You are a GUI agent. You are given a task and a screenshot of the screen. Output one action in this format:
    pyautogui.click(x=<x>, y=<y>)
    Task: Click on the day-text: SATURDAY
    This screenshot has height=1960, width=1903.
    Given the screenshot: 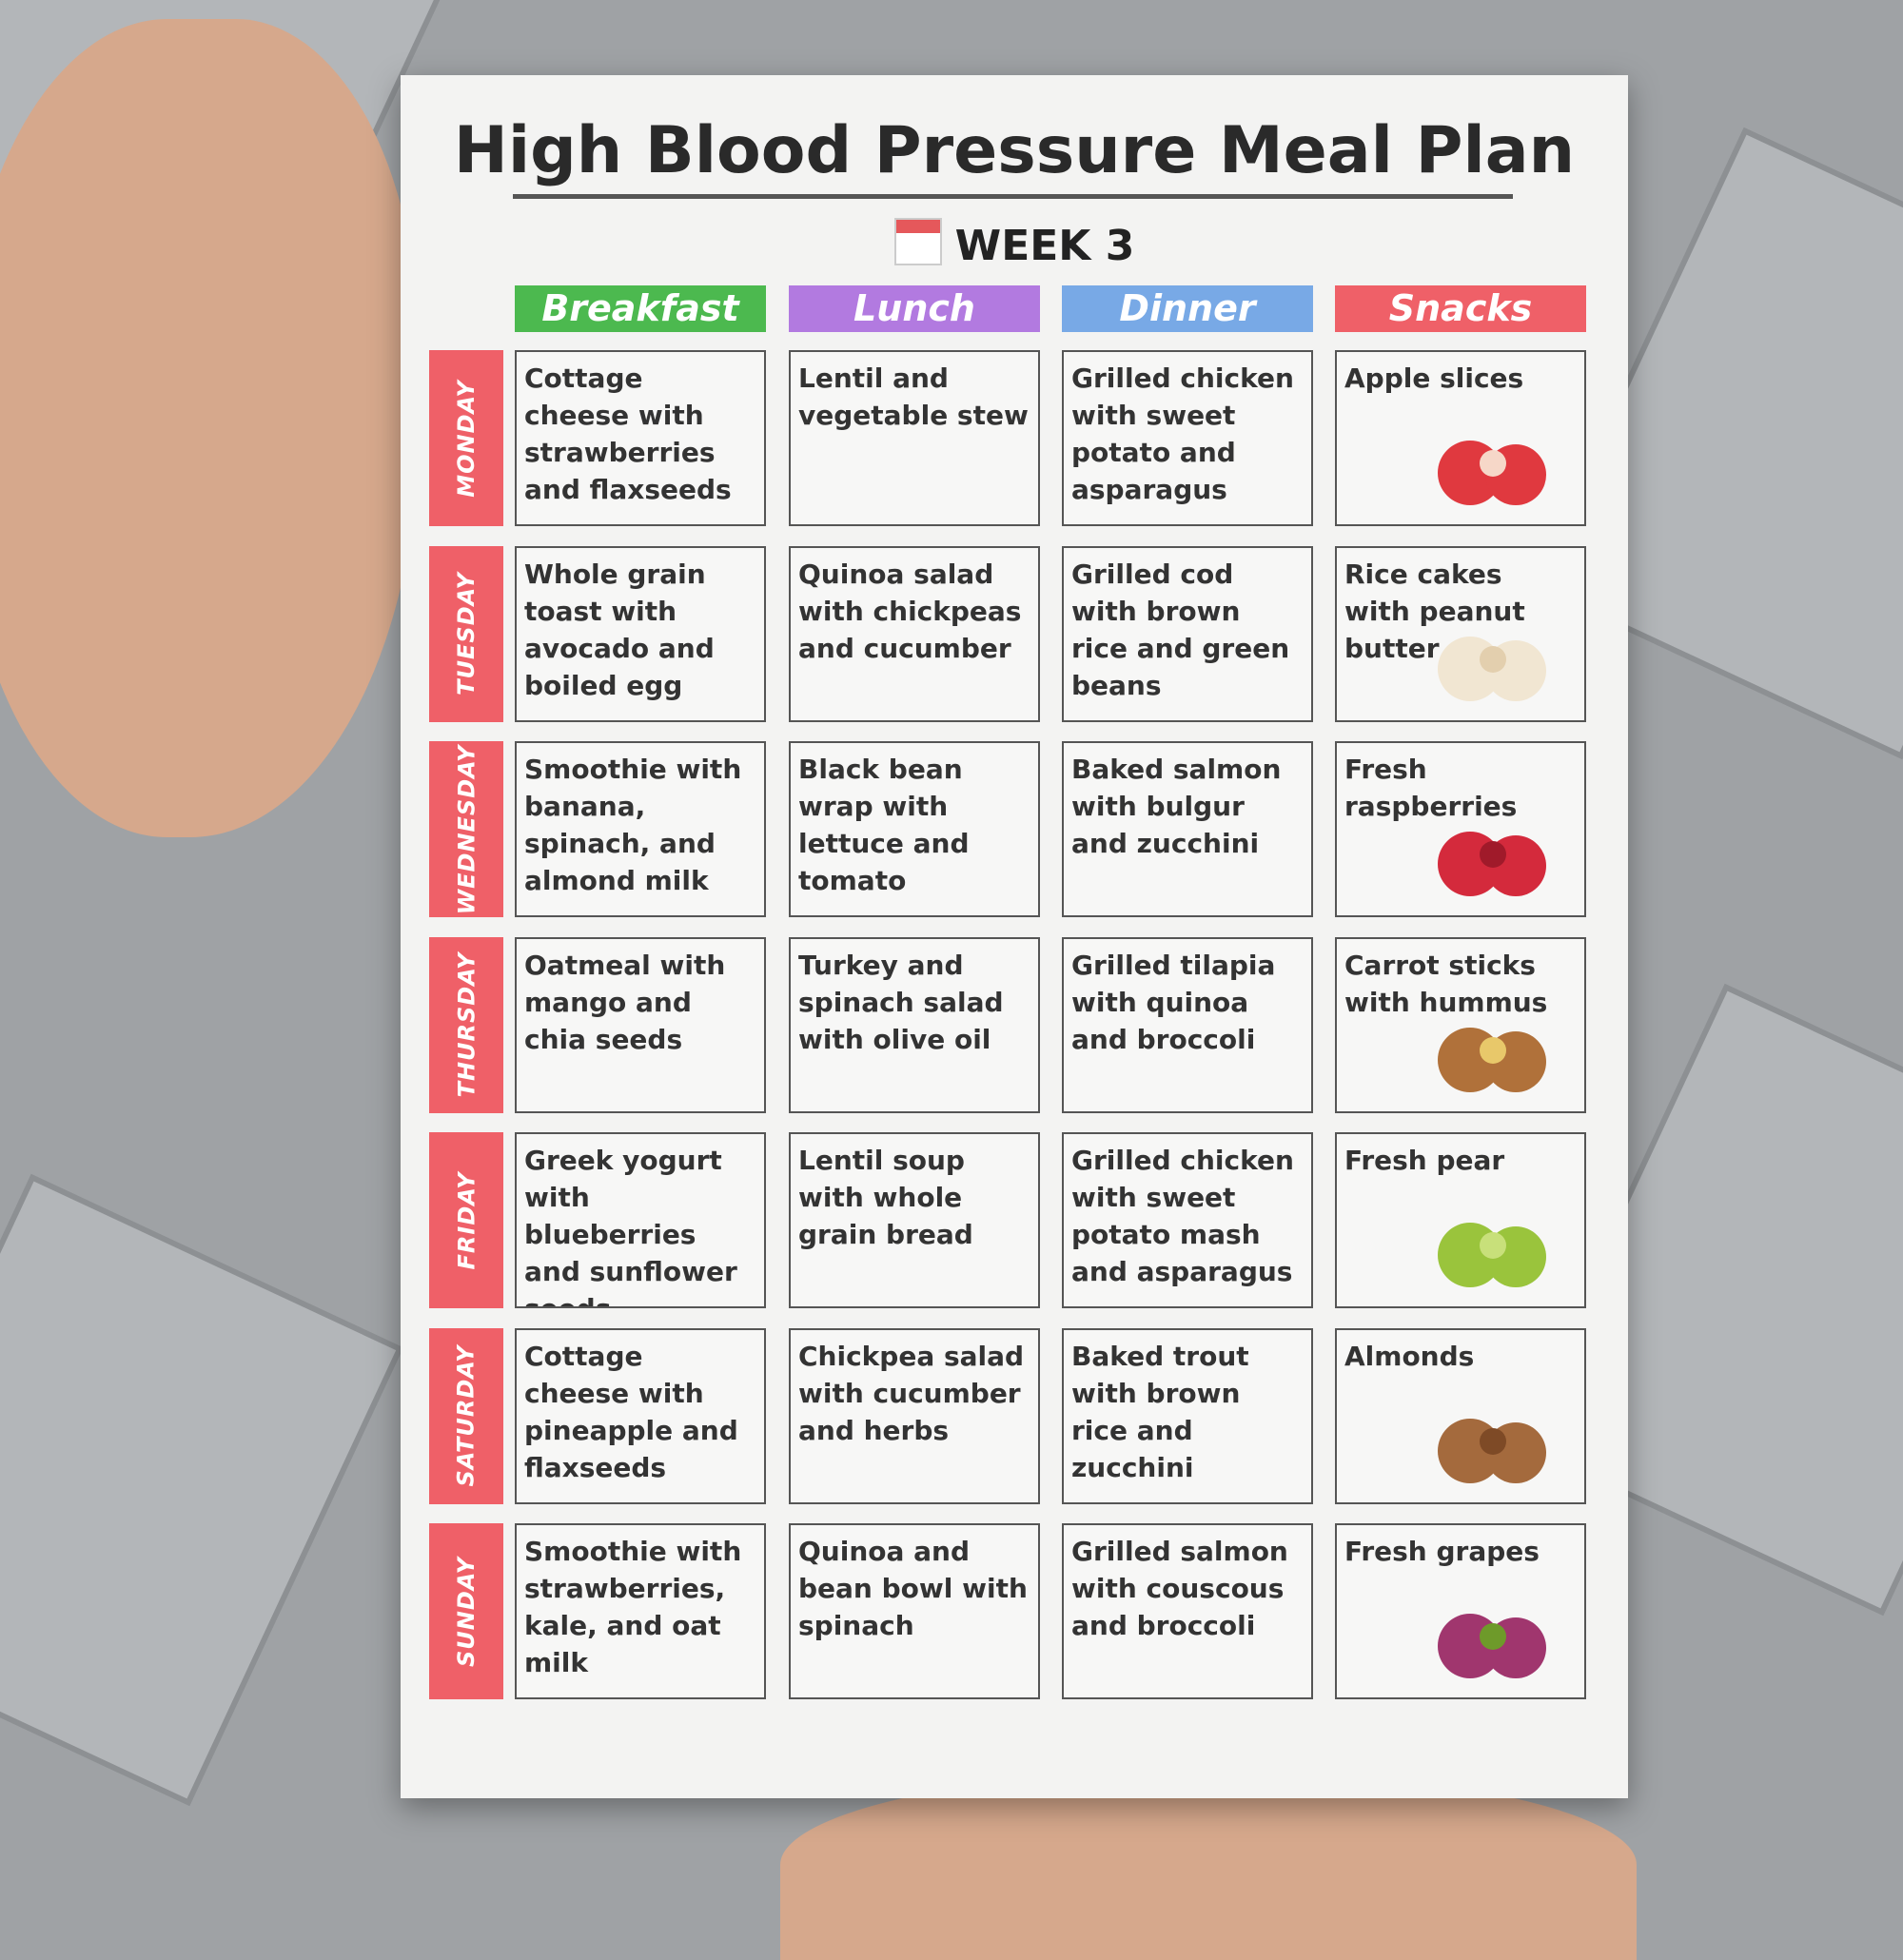 What is the action you would take?
    pyautogui.click(x=467, y=1415)
    